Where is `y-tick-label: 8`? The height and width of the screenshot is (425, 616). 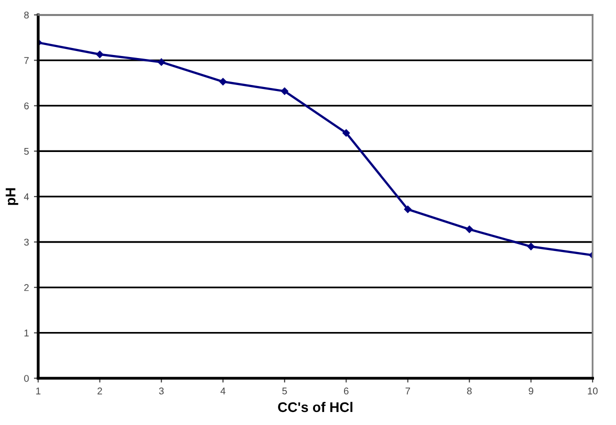 y-tick-label: 8 is located at coordinates (26, 15).